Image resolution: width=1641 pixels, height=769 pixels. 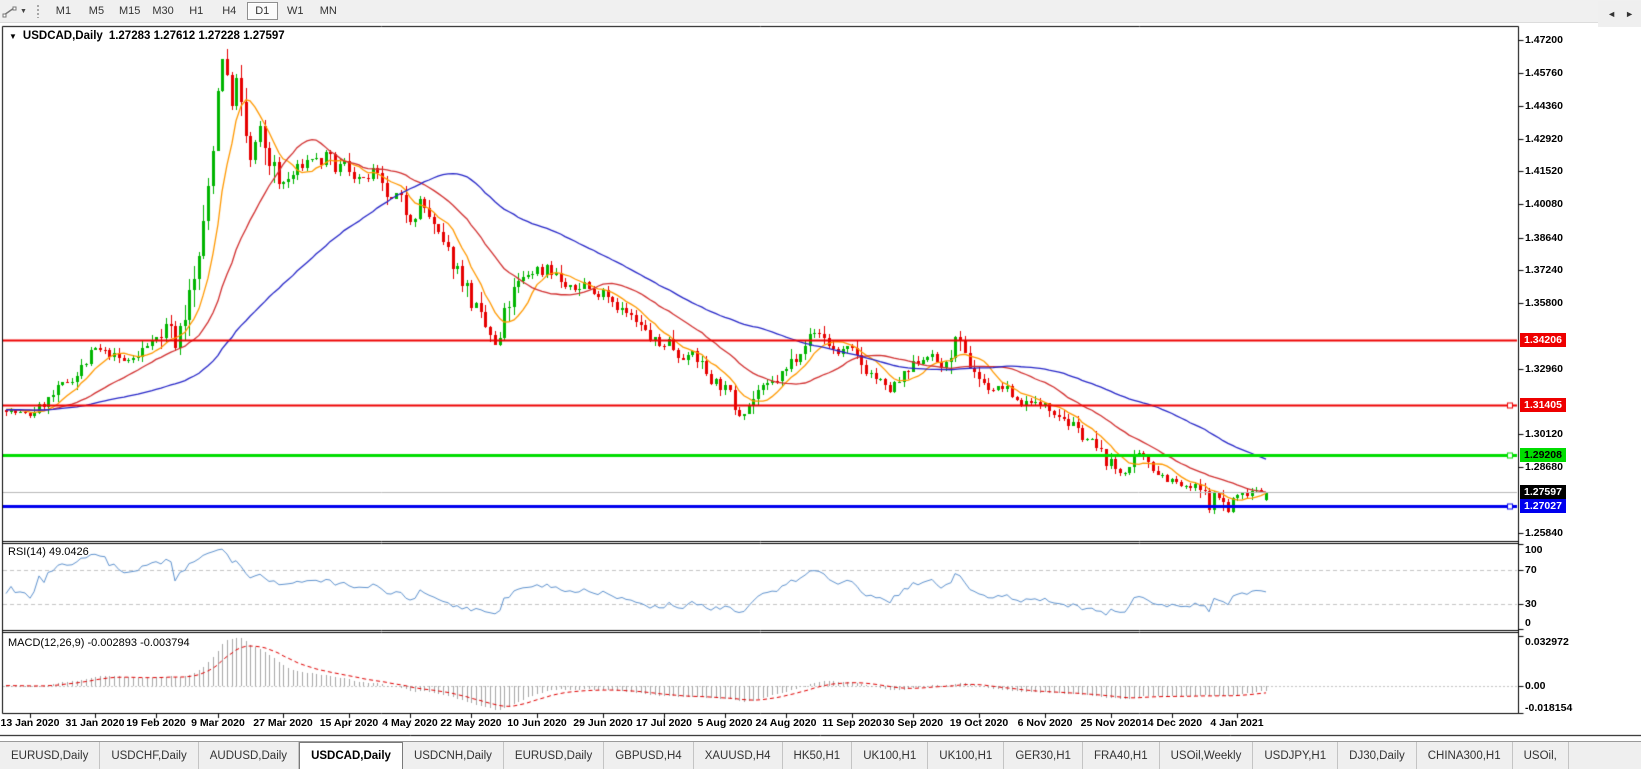 I want to click on chart-tab: DJ30,Daily, so click(x=1377, y=755).